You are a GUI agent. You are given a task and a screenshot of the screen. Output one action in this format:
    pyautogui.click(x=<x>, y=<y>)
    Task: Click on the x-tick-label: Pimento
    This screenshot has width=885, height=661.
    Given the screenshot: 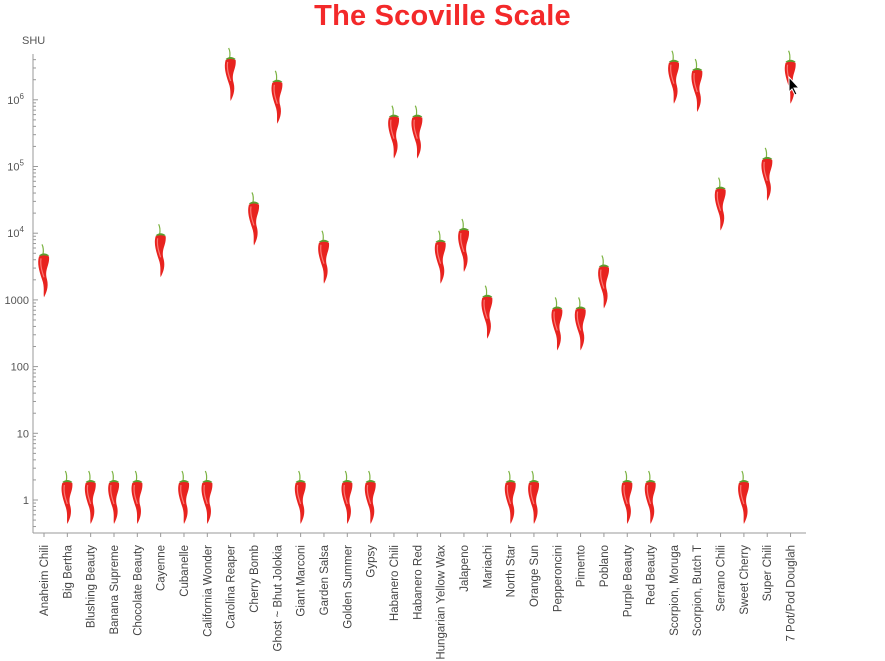 What is the action you would take?
    pyautogui.click(x=582, y=566)
    